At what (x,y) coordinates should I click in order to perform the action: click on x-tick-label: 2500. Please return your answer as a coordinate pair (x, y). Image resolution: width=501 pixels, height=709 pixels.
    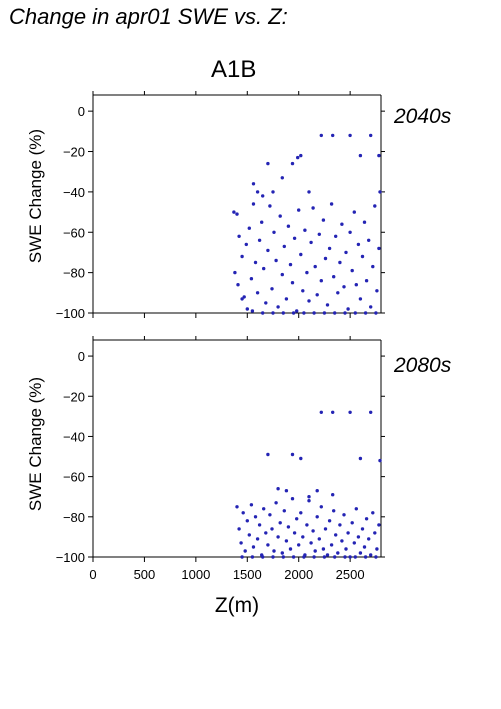
    Looking at the image, I should click on (350, 574).